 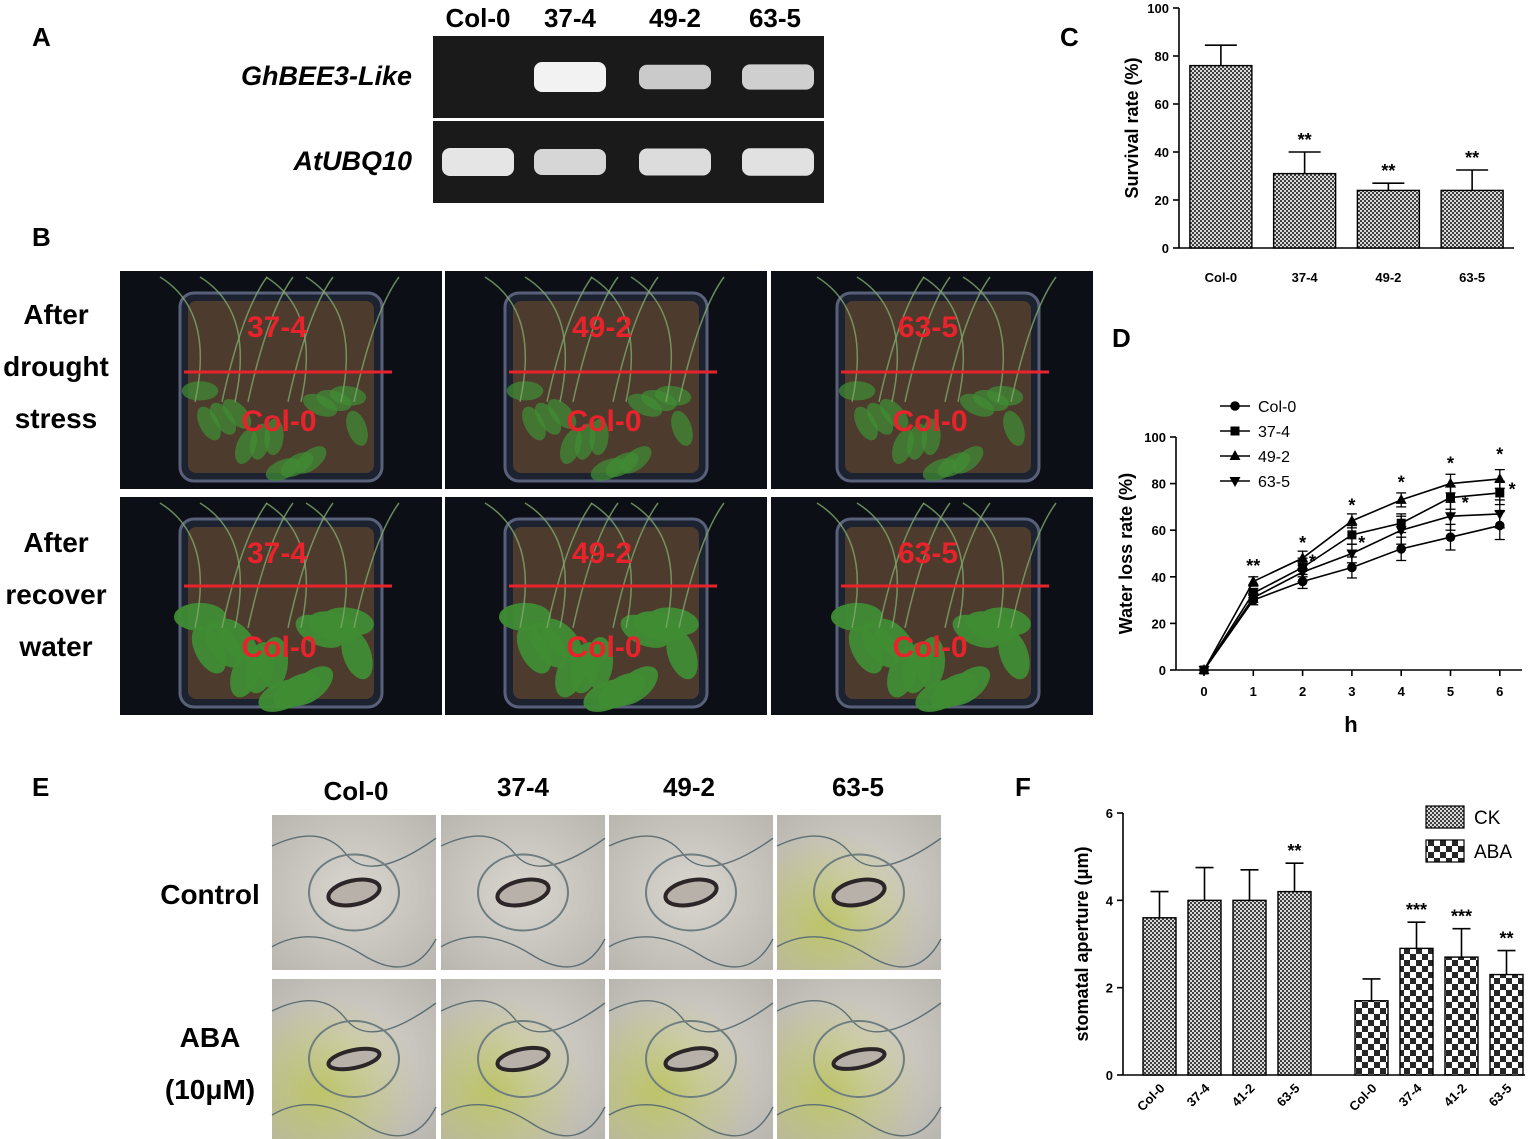 I want to click on gel-bands, so click(x=628, y=119).